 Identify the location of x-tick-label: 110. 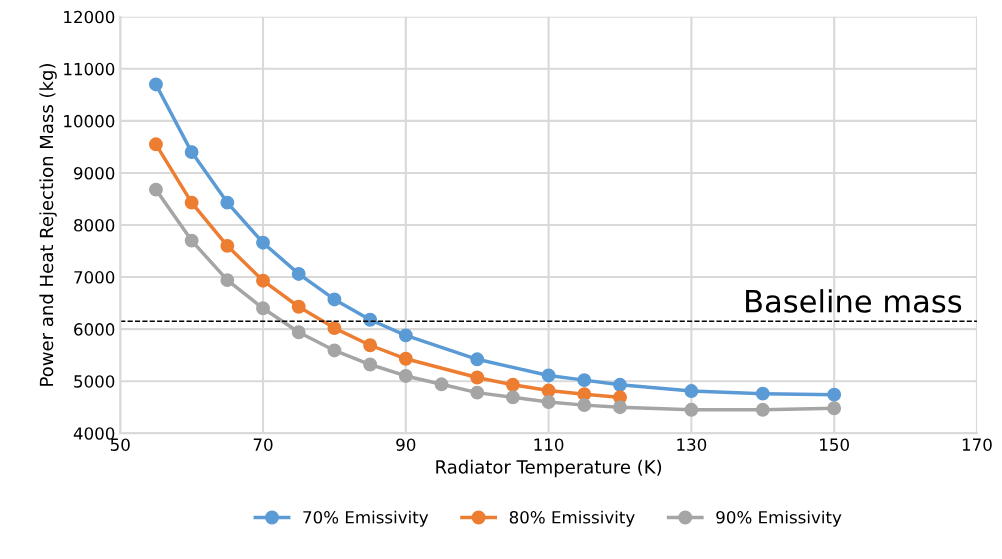
(549, 444).